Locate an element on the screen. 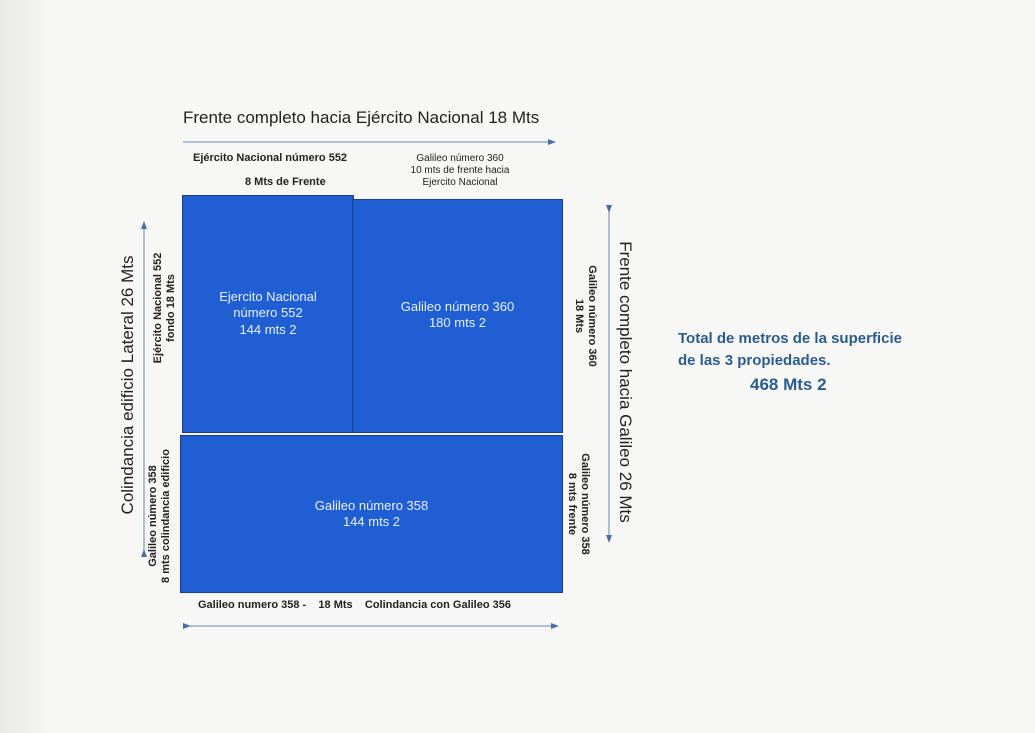  left-upper-label: Ejército Nacional 552 fondo 18 Mts is located at coordinates (165, 308).